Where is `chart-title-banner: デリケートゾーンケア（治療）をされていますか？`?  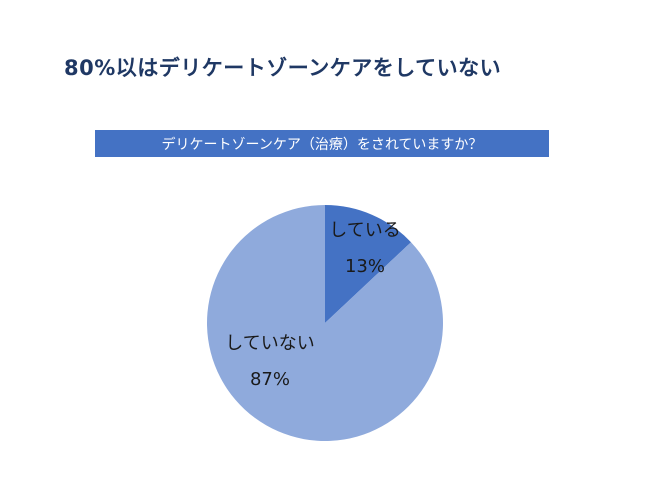 chart-title-banner: デリケートゾーンケア（治療）をされていますか？ is located at coordinates (322, 143).